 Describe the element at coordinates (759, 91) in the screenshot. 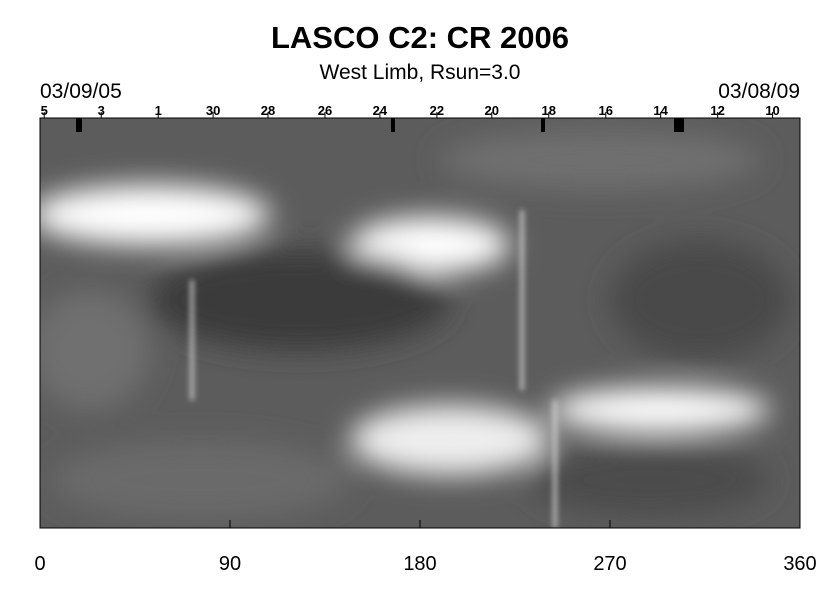

I see `end-date: 03/08/09` at that location.